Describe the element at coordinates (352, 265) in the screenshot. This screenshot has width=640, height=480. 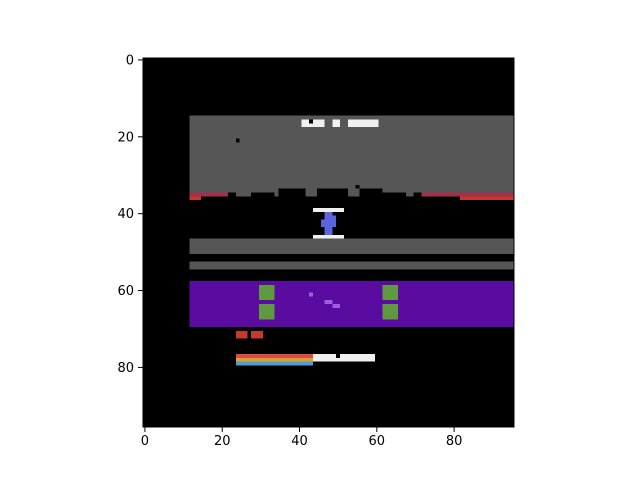
I see `thin-rock-band` at that location.